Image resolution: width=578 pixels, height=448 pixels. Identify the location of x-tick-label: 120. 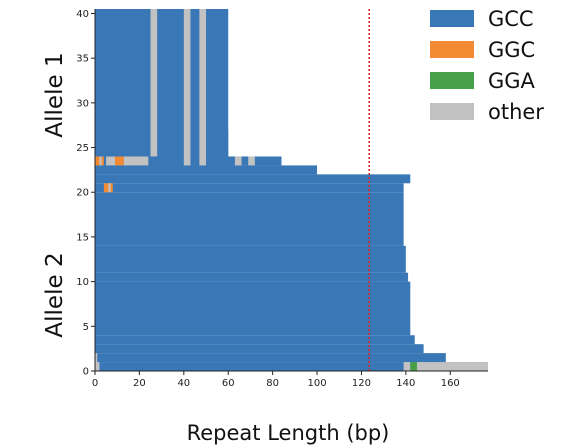
(361, 383).